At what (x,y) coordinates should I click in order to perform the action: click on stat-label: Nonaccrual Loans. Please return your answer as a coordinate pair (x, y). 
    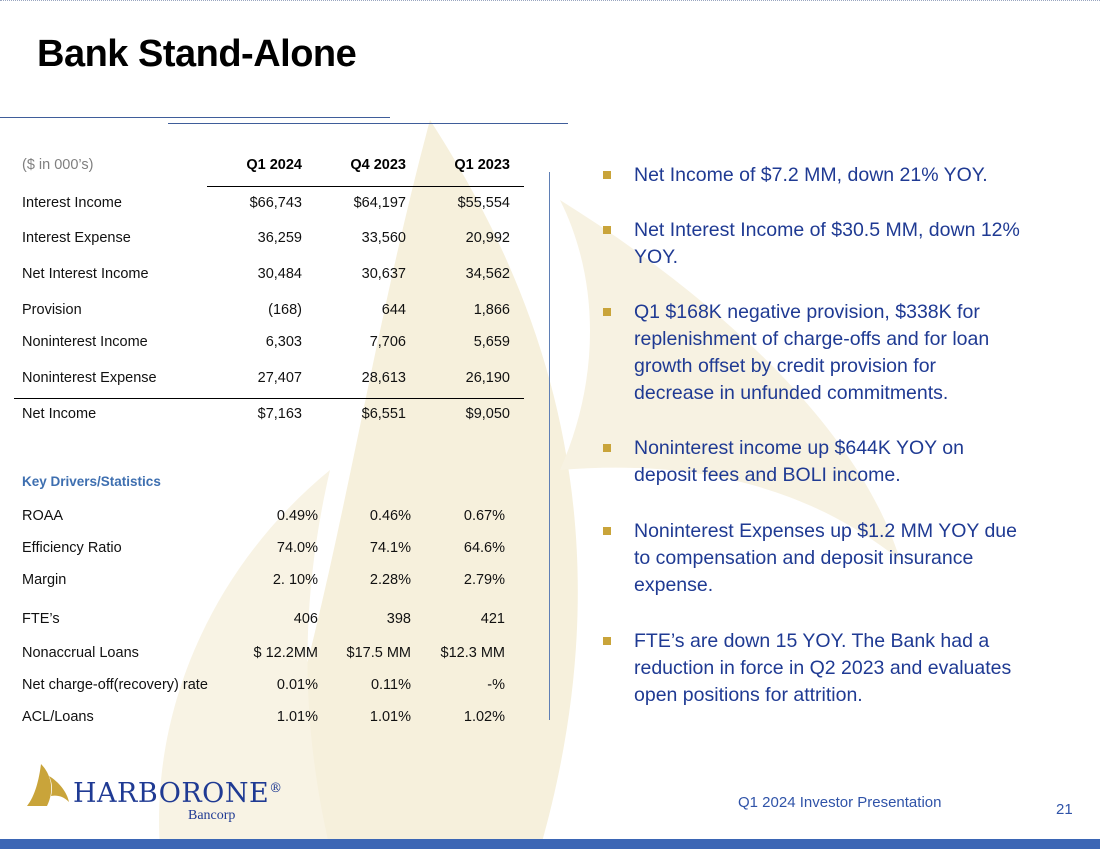
    Looking at the image, I should click on (80, 653).